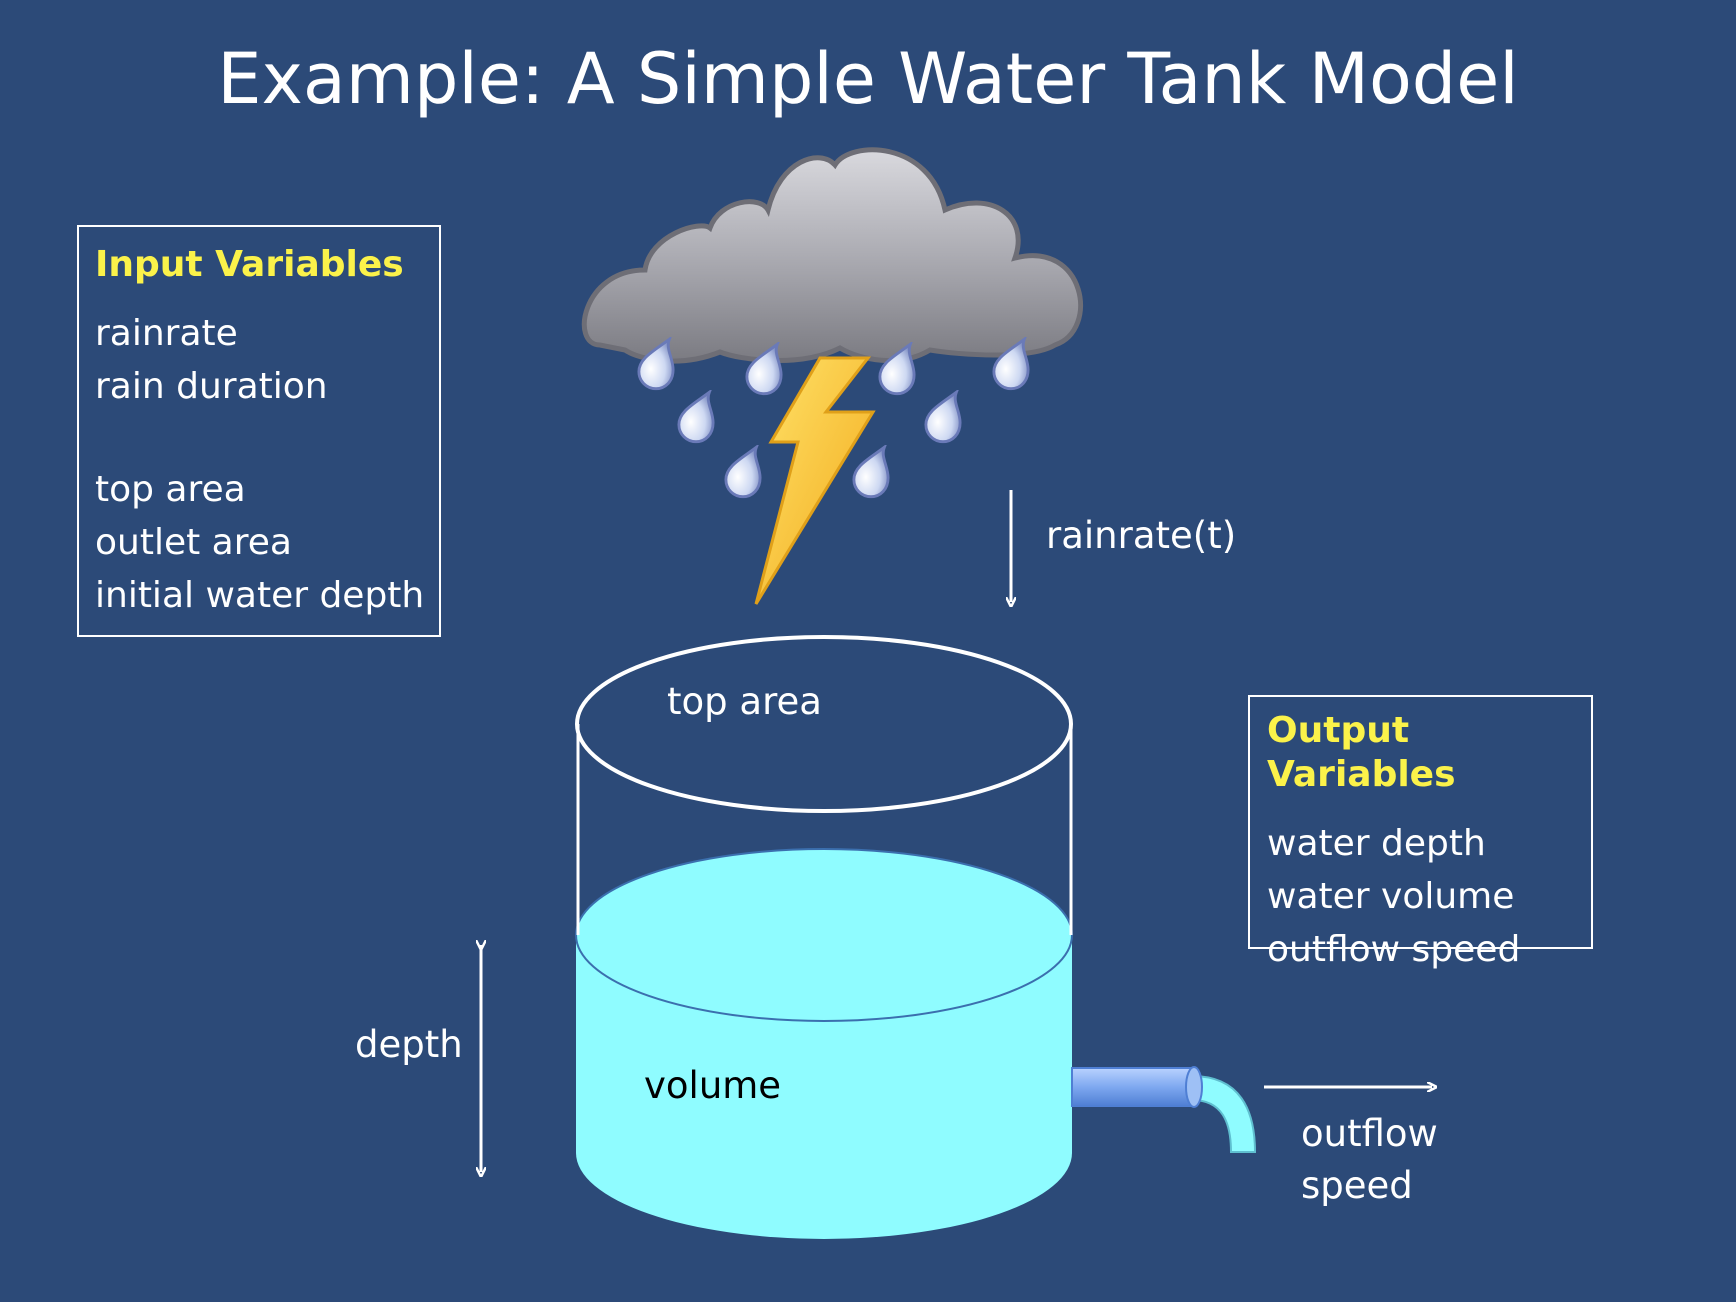  I want to click on input-item-initial-water-depth: initial water depth, so click(260, 595).